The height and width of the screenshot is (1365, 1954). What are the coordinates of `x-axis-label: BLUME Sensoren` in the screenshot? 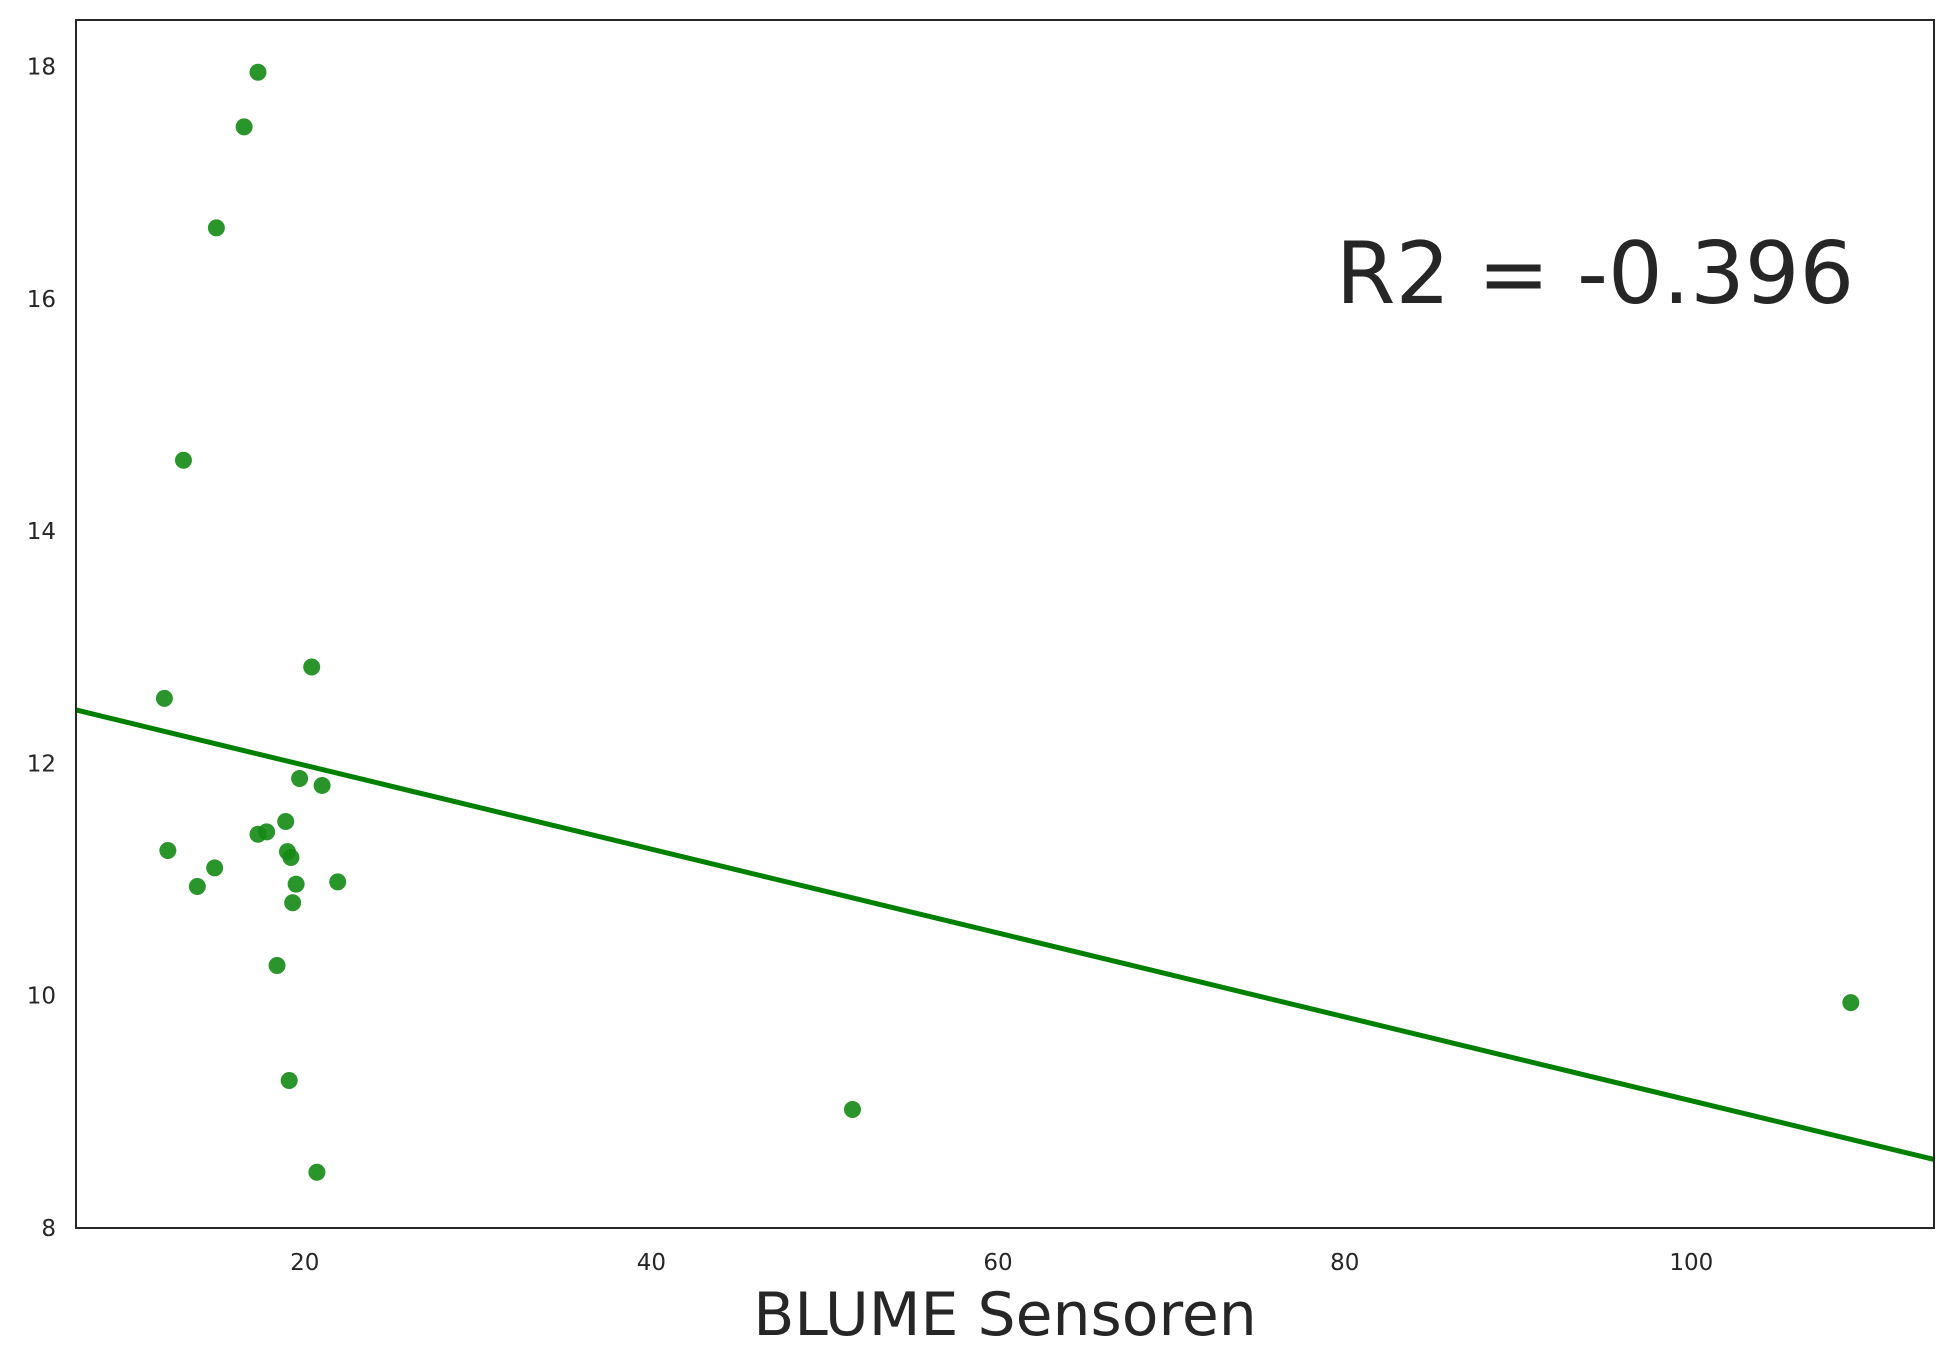 It's located at (1005, 1315).